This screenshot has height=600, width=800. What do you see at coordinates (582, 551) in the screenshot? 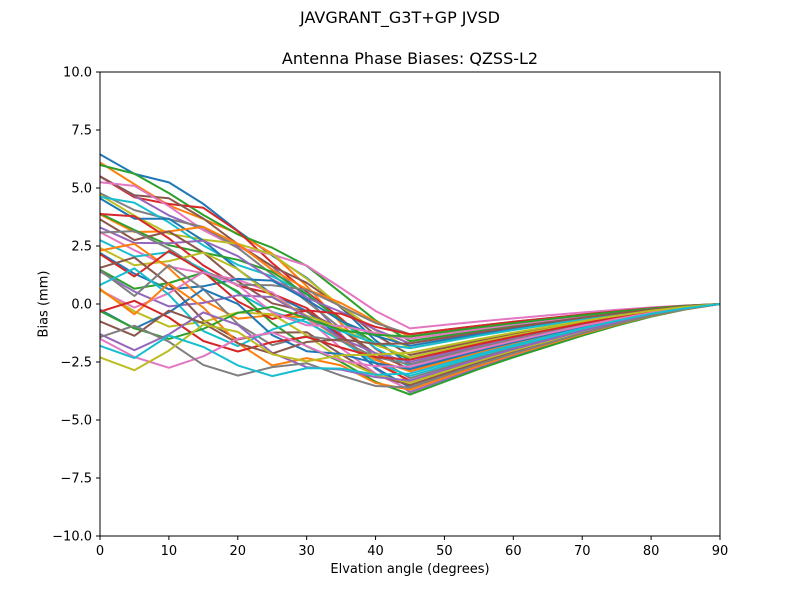
I see `x-tick-label: 70` at bounding box center [582, 551].